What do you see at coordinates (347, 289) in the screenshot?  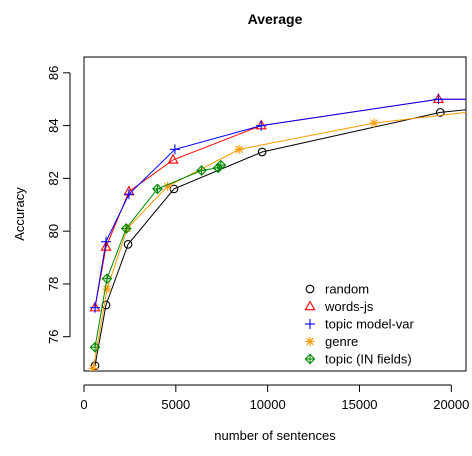 I see `legend-label: random` at bounding box center [347, 289].